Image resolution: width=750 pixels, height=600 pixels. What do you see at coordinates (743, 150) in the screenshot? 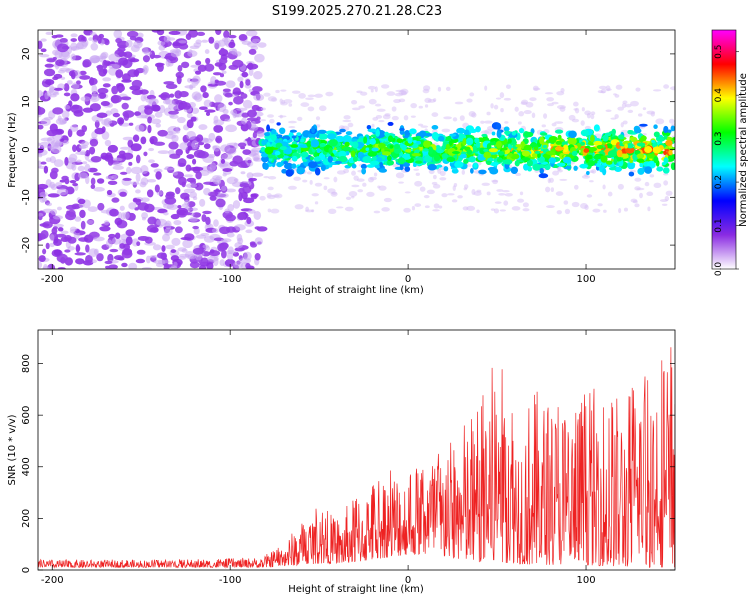
I see `colorbar-label: Normalized spectral amplitude` at bounding box center [743, 150].